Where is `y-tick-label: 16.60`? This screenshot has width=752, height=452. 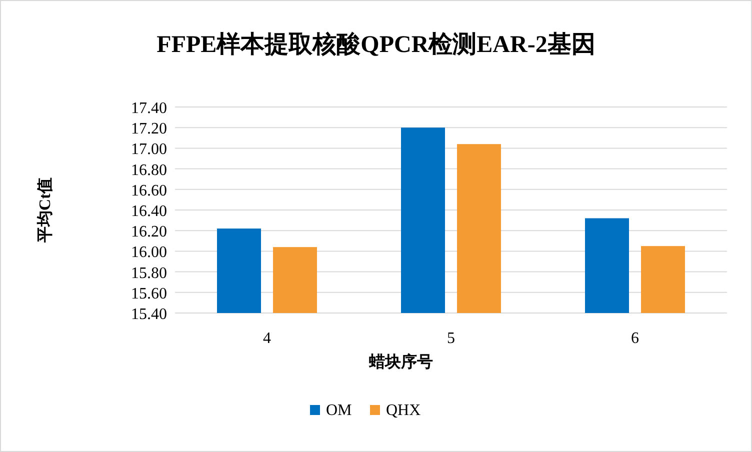 y-tick-label: 16.60 is located at coordinates (149, 191).